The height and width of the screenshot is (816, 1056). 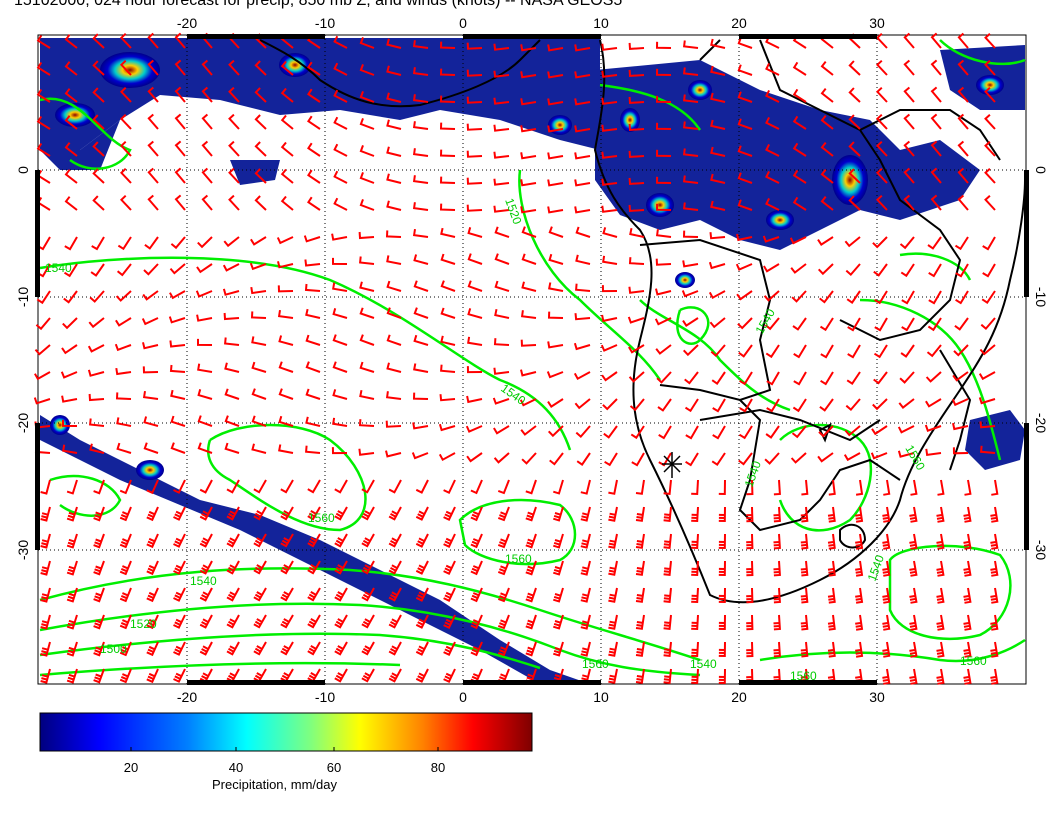 I want to click on colorbar-tick-label: 40, so click(x=236, y=767).